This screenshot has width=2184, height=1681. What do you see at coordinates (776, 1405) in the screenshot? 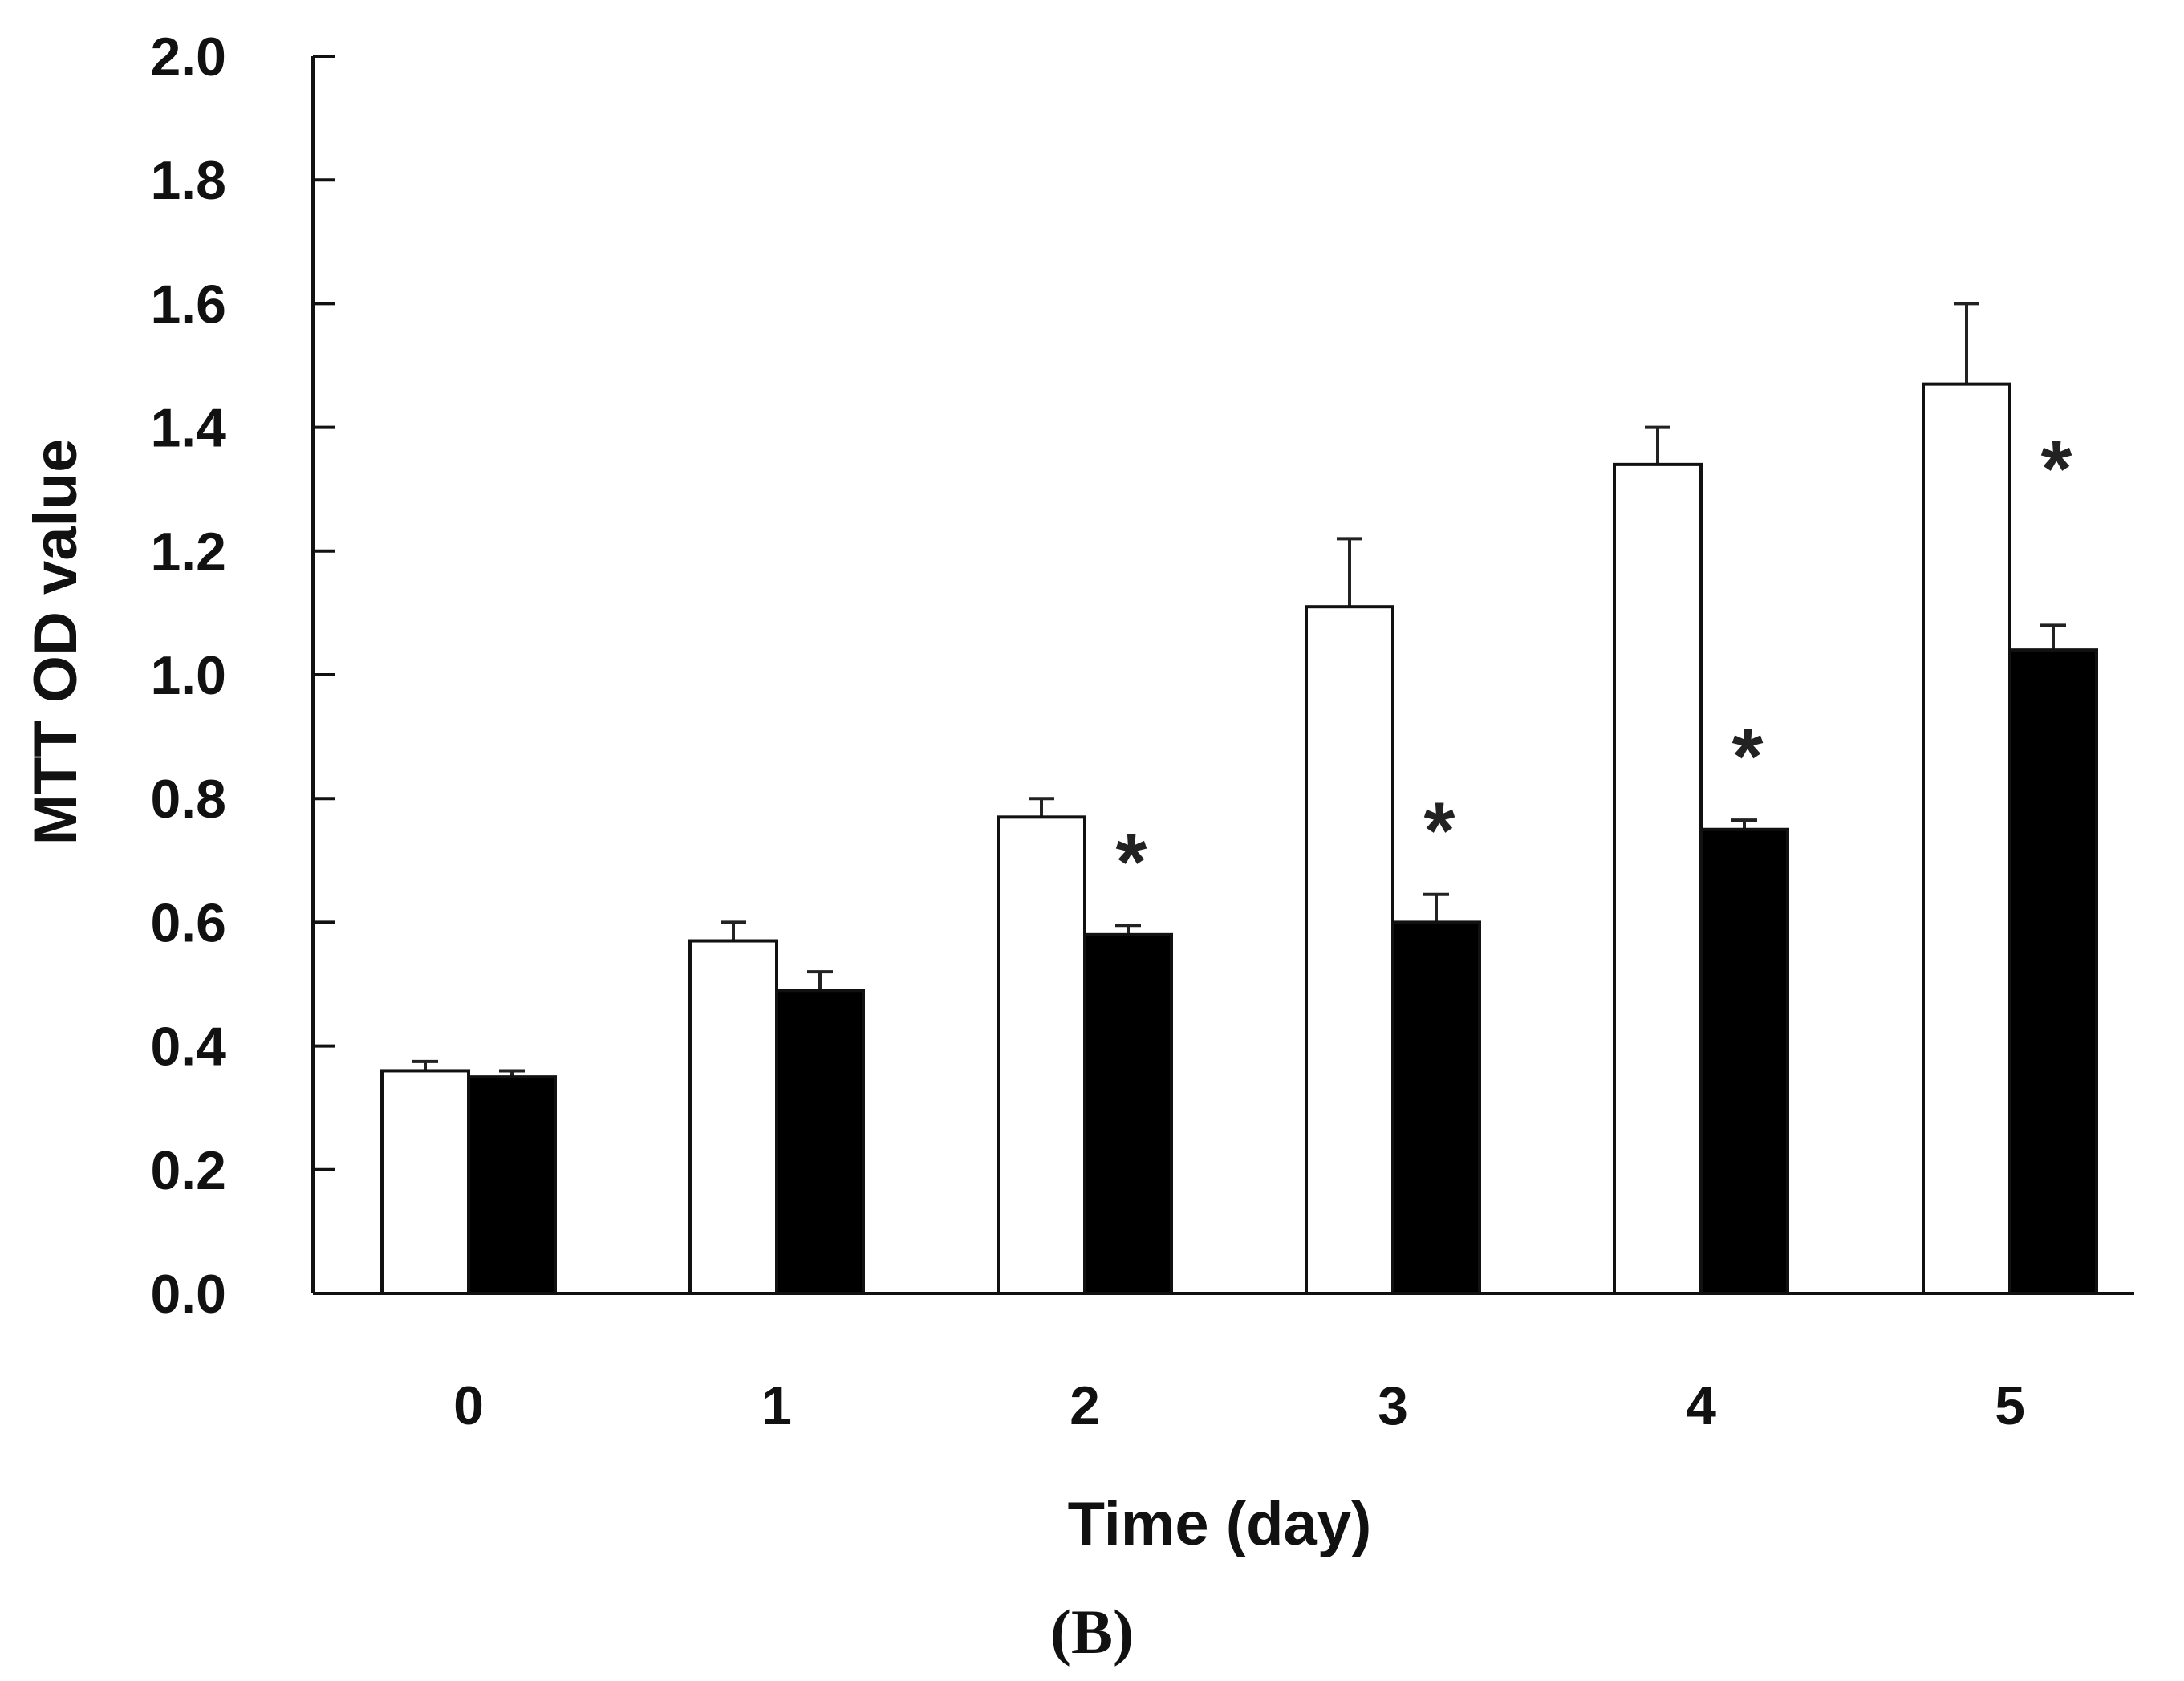
I see `x-tick-label: 1` at bounding box center [776, 1405].